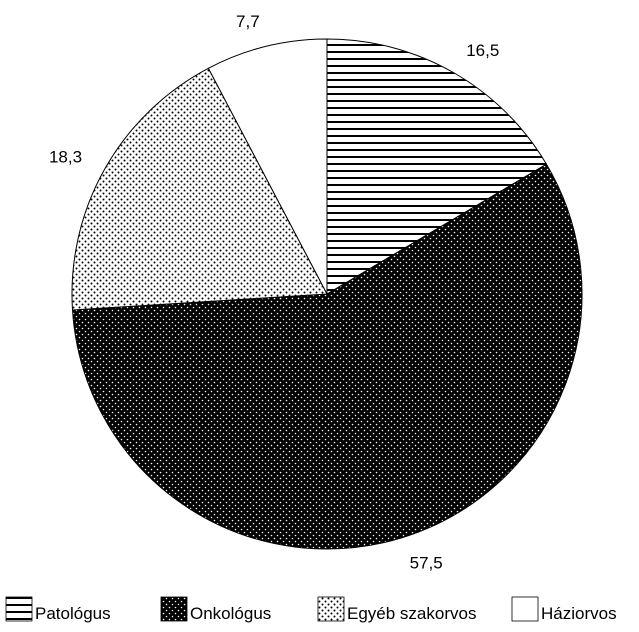  Describe the element at coordinates (19, 609) in the screenshot. I see `legend-swatch-patologus` at that location.